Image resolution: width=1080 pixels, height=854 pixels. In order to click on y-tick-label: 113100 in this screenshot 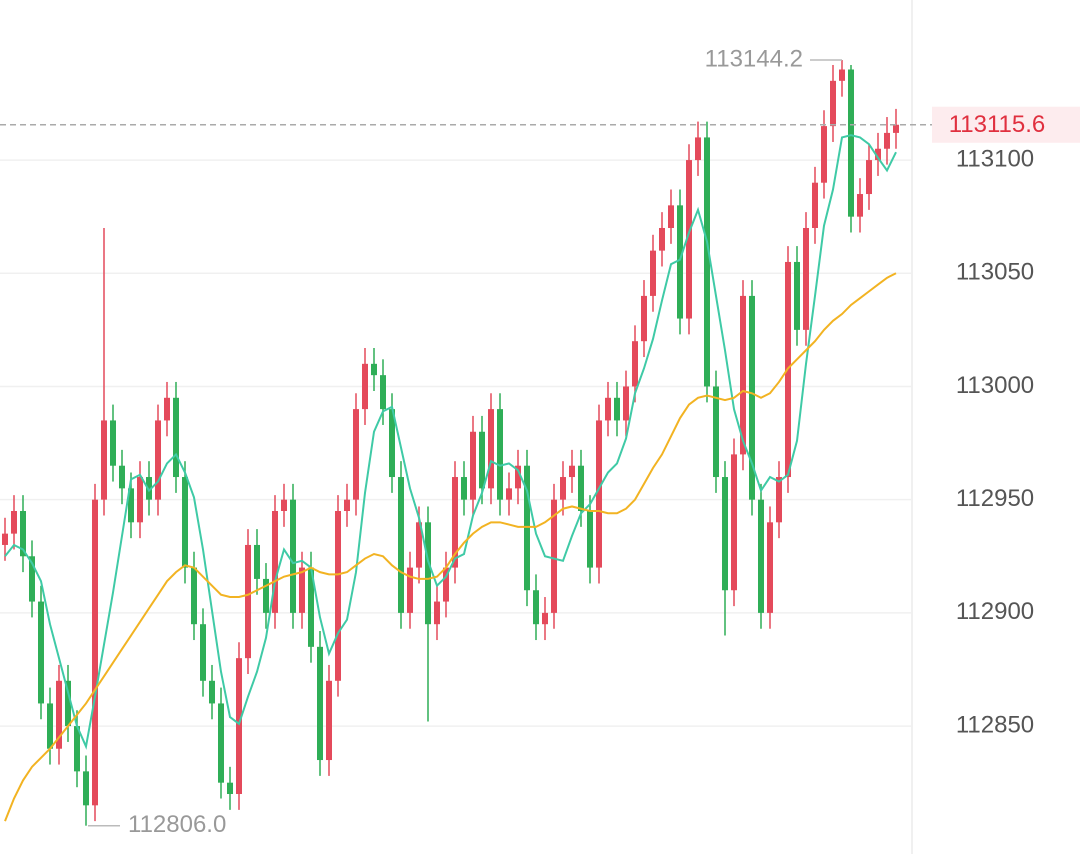, I will do `click(995, 158)`.